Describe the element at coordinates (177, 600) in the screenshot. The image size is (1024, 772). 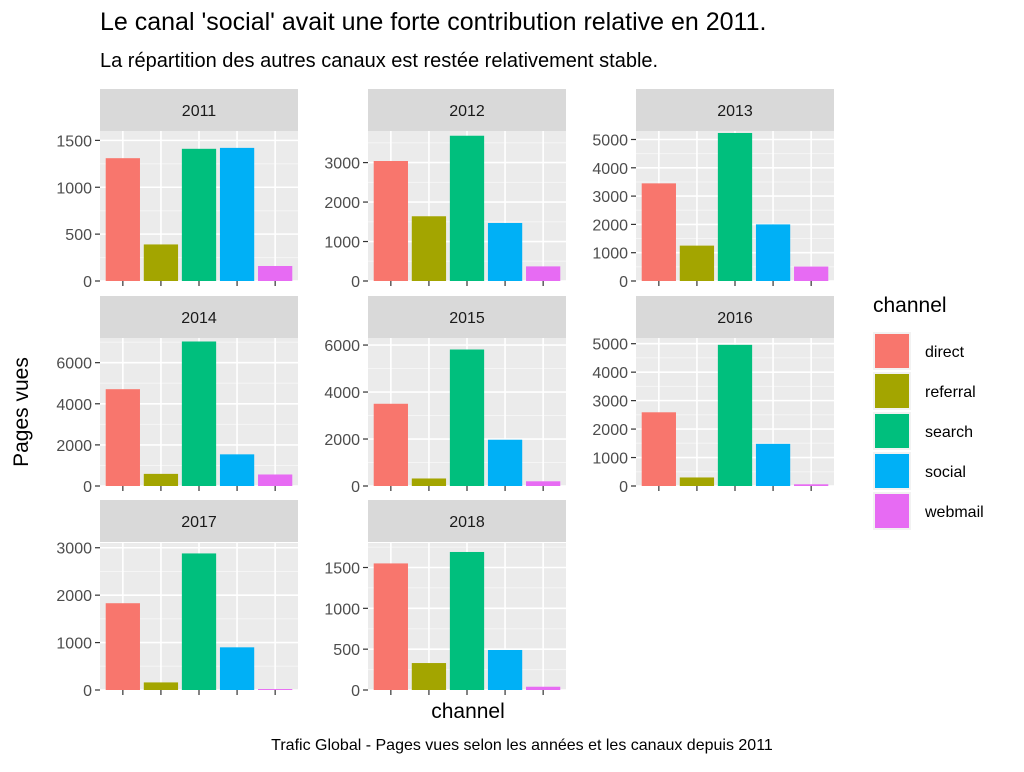
I see `facet-2017: 2017 0 1000 2000 3000` at that location.